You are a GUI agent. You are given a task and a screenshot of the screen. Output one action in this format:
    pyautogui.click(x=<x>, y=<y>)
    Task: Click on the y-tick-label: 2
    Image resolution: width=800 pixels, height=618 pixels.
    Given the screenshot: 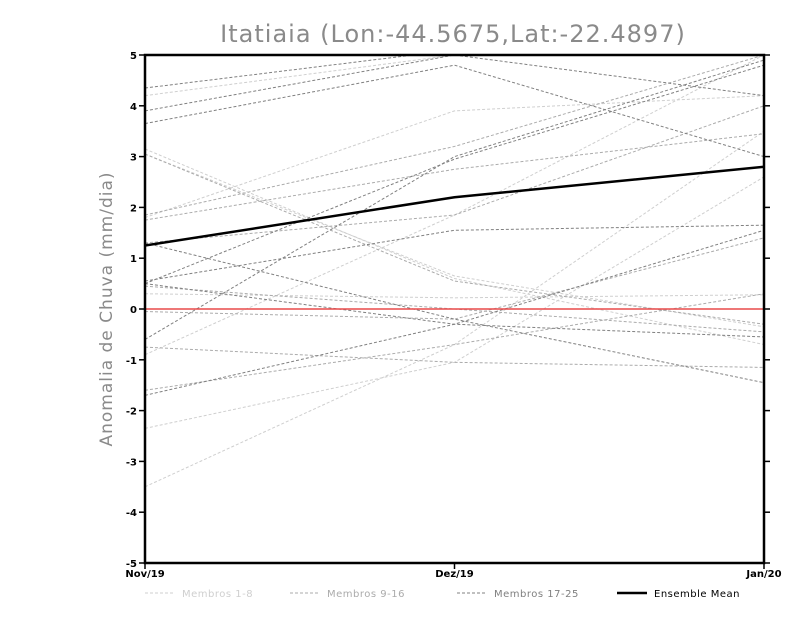 What is the action you would take?
    pyautogui.click(x=133, y=208)
    